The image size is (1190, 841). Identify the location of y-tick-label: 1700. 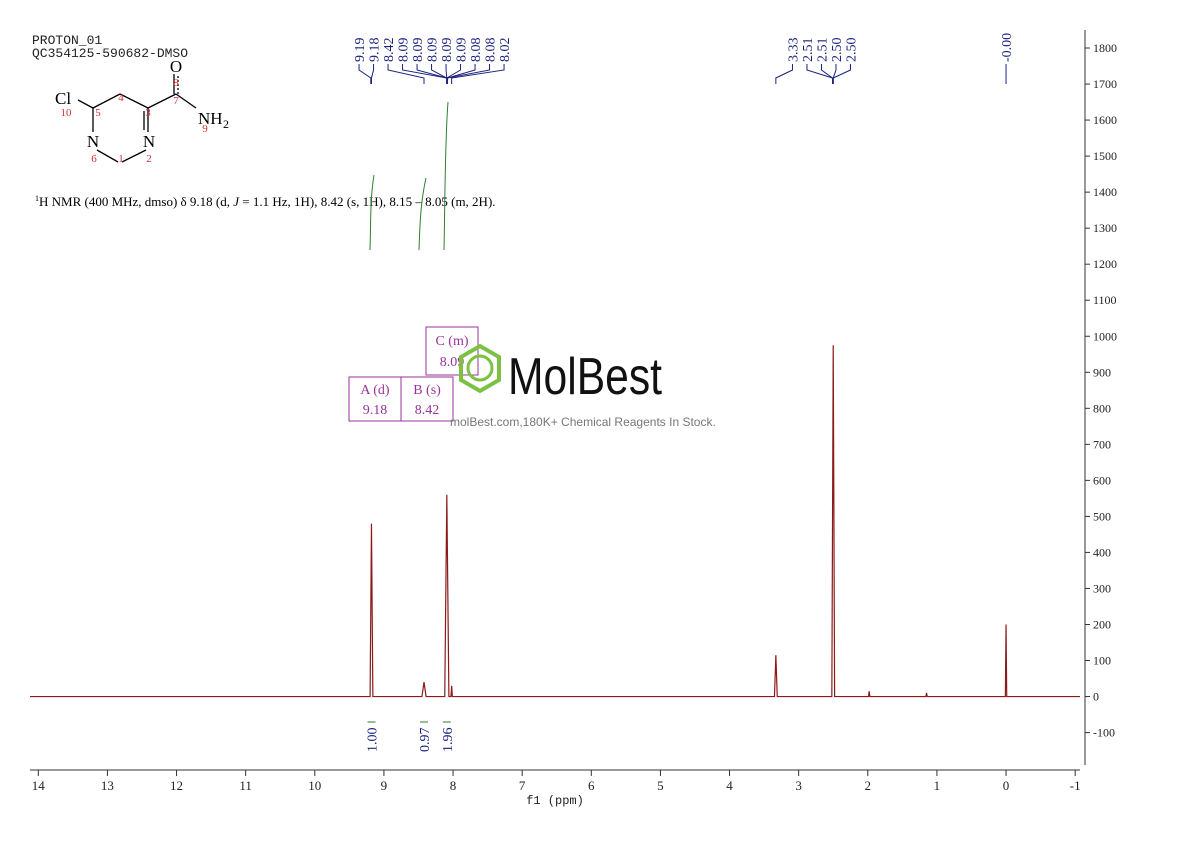
(1105, 84).